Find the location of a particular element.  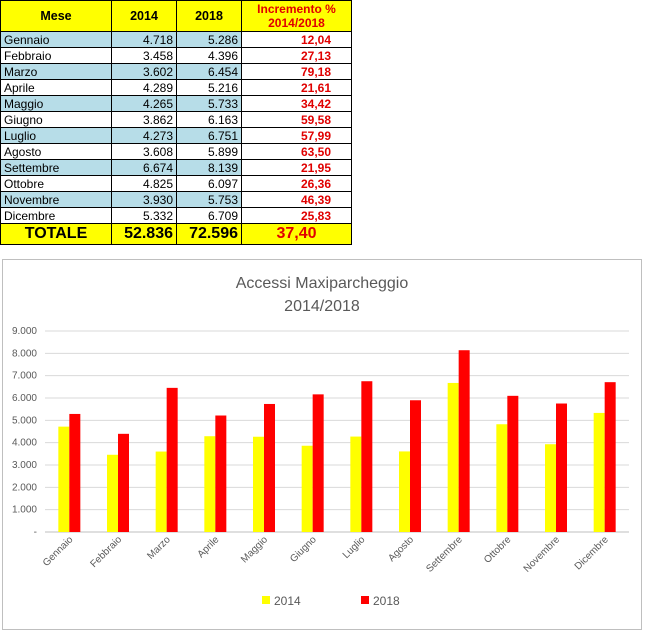

total-row: TOTALE 52.836 72.596 37,40 is located at coordinates (176, 234).